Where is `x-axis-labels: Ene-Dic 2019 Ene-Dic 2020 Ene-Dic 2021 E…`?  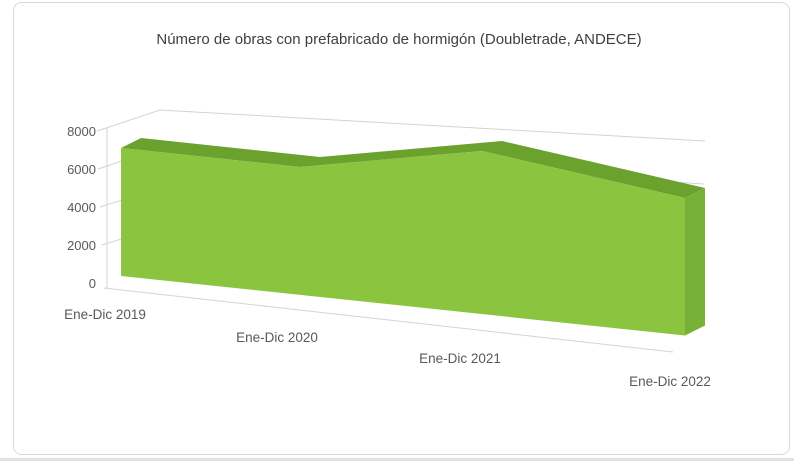
x-axis-labels: Ene-Dic 2019 Ene-Dic 2020 Ene-Dic 2021 E… is located at coordinates (387, 348).